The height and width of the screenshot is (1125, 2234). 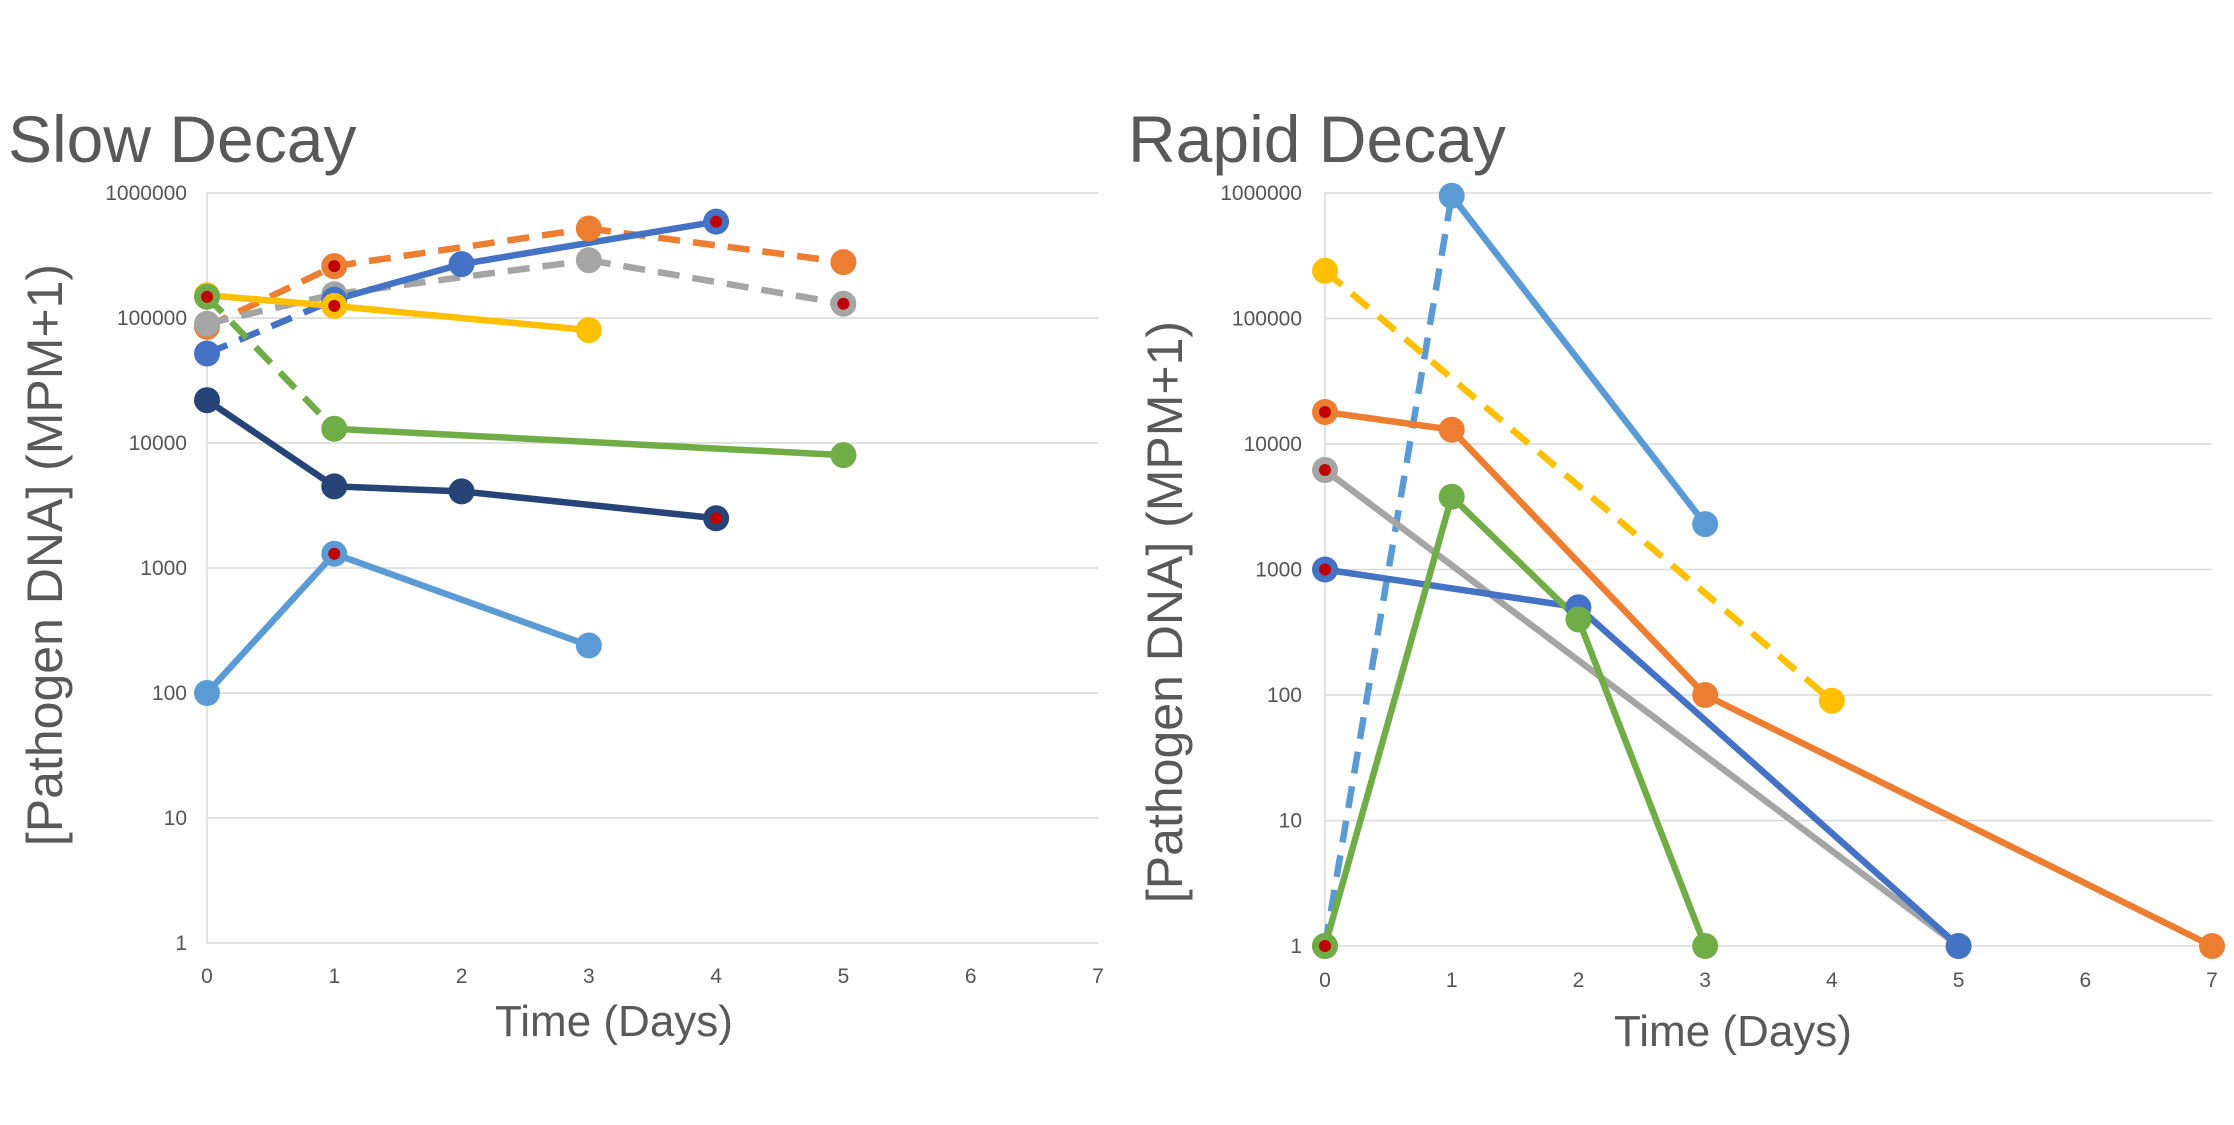 What do you see at coordinates (1317, 139) in the screenshot?
I see `chart-title: Rapid Decay` at bounding box center [1317, 139].